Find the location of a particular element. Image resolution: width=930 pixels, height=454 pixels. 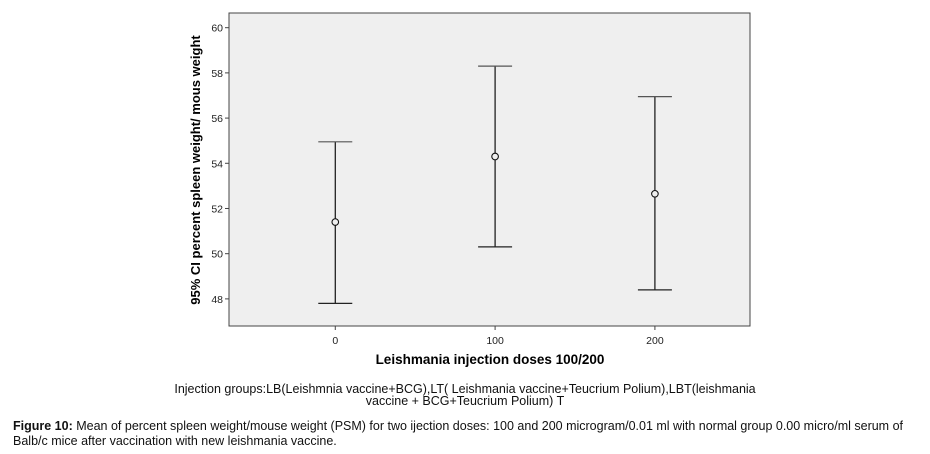

x-tick-label: 200 is located at coordinates (655, 341).